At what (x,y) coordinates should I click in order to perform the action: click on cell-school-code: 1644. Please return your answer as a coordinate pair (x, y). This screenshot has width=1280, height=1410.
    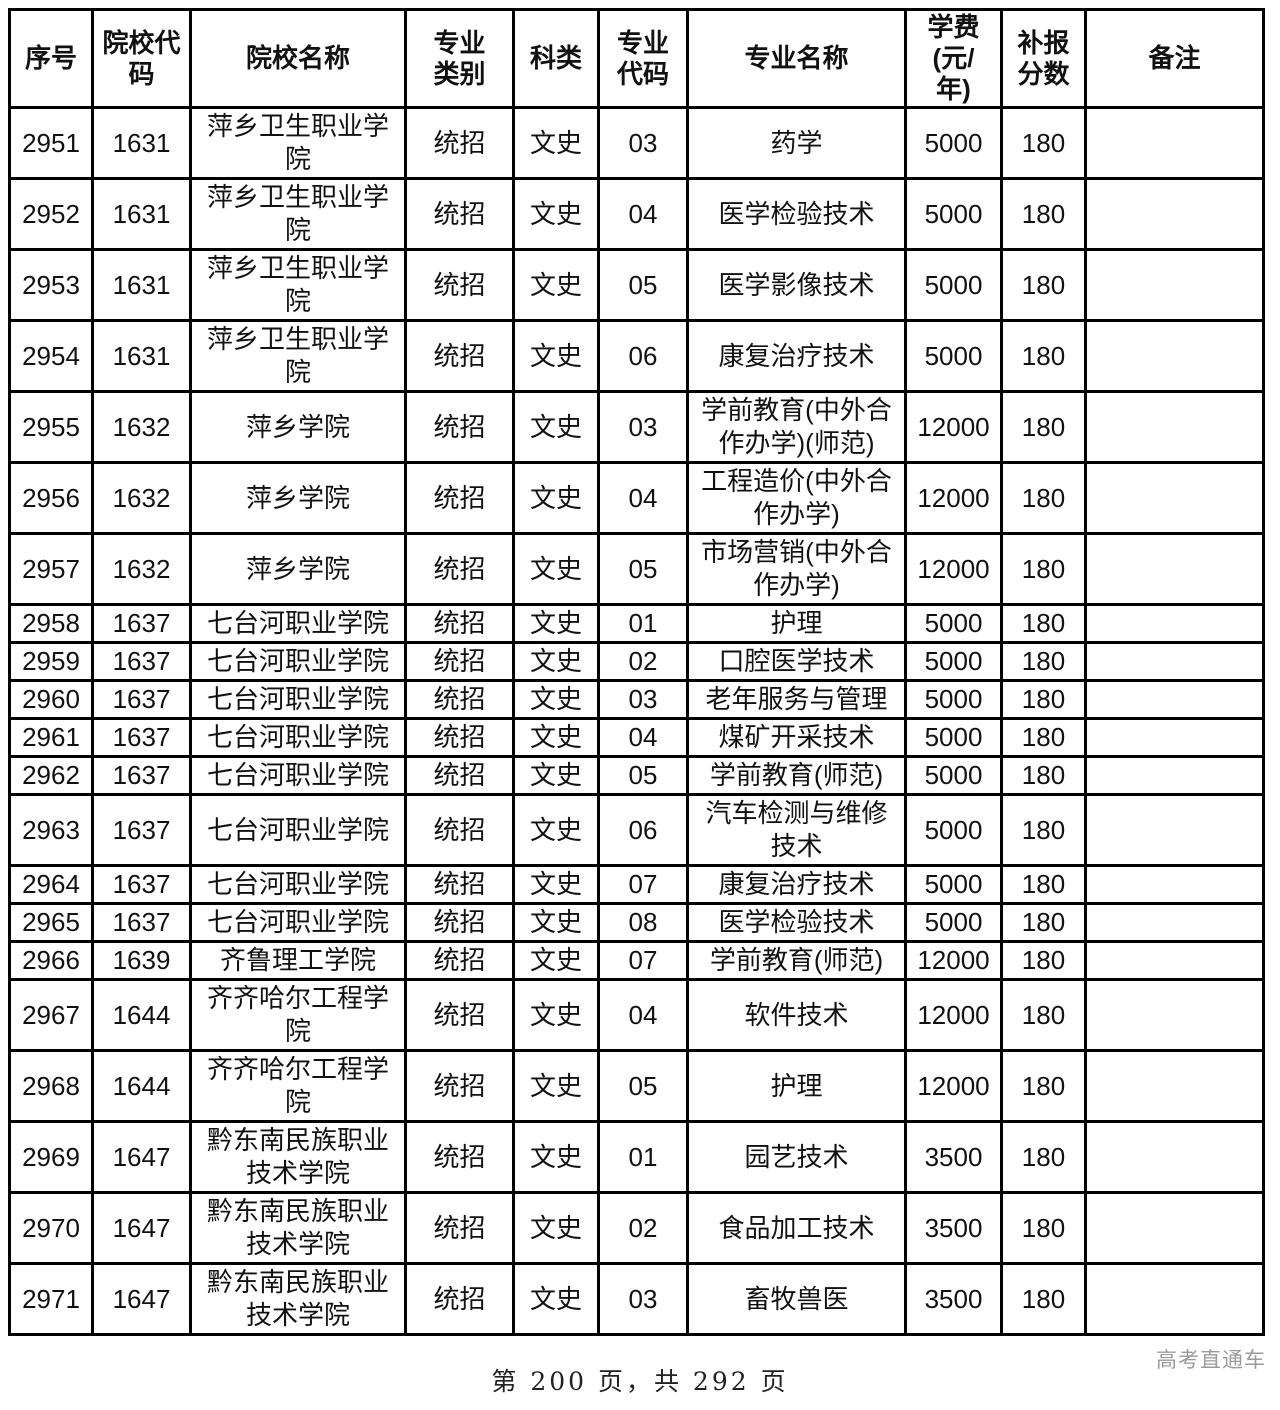
    Looking at the image, I should click on (141, 1015).